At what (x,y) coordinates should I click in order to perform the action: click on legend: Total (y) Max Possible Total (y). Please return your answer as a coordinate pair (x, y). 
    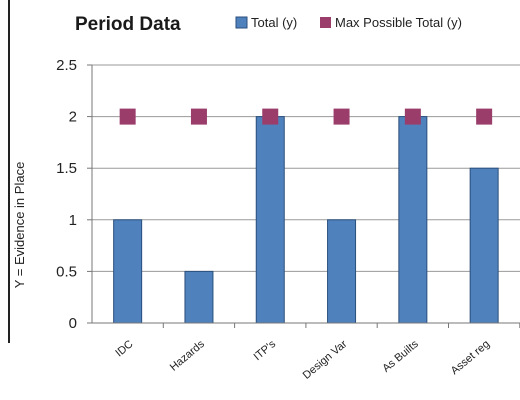
    Looking at the image, I should click on (348, 22).